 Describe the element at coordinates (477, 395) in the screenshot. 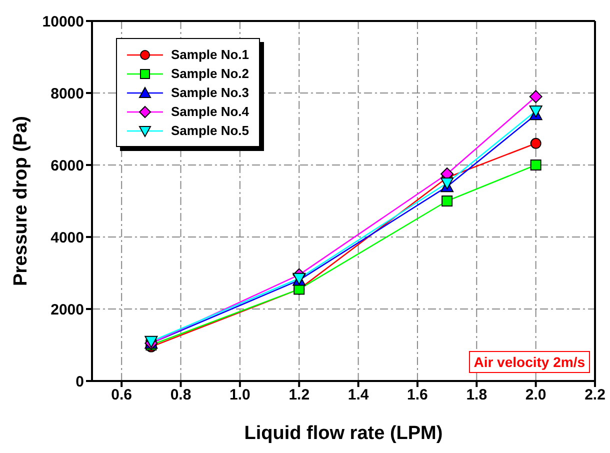

I see `x-tick-label: 1.8` at that location.